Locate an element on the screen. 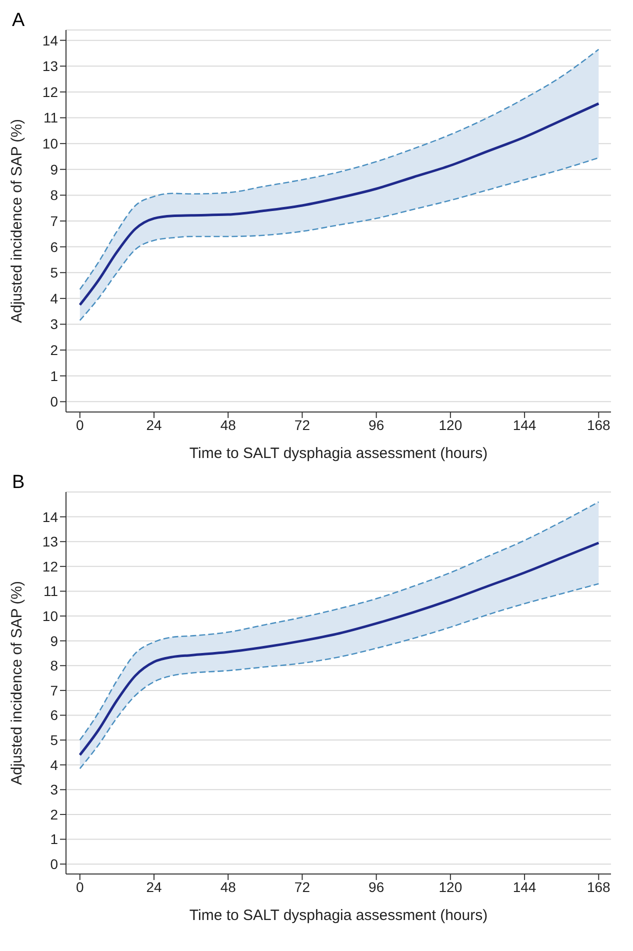  chart-title: A is located at coordinates (18, 21).